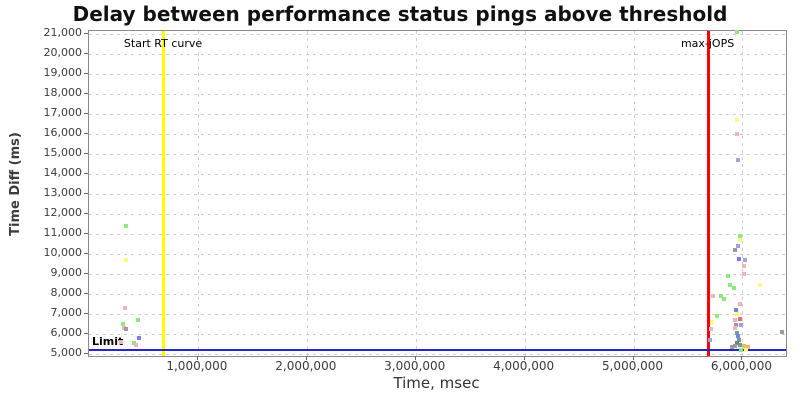  What do you see at coordinates (63, 112) in the screenshot?
I see `y-tick-label: 17,000` at bounding box center [63, 112].